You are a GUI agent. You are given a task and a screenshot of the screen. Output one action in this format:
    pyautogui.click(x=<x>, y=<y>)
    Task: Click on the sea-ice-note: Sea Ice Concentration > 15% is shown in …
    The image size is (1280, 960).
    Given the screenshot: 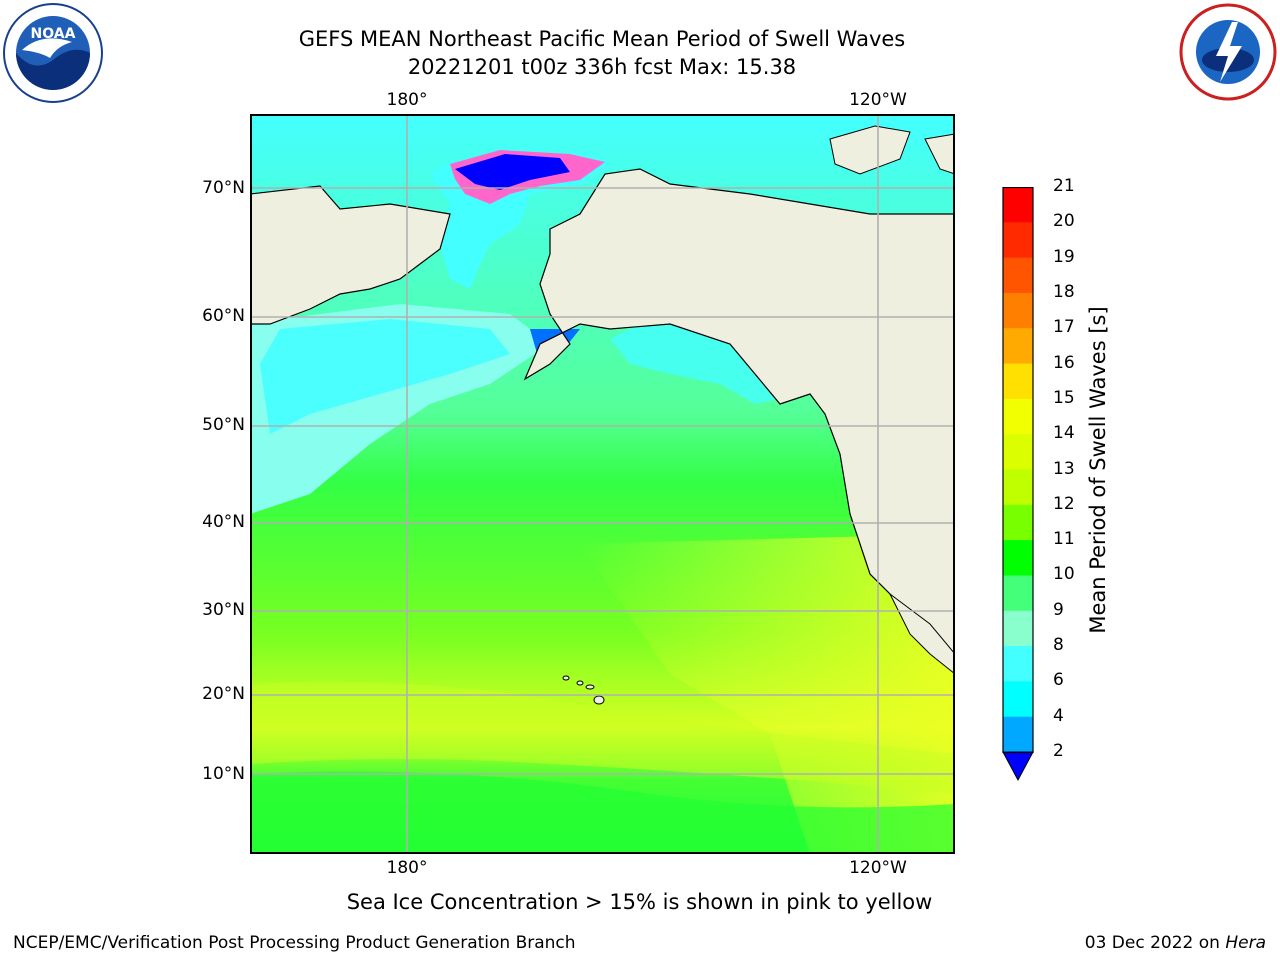 What is the action you would take?
    pyautogui.click(x=639, y=902)
    